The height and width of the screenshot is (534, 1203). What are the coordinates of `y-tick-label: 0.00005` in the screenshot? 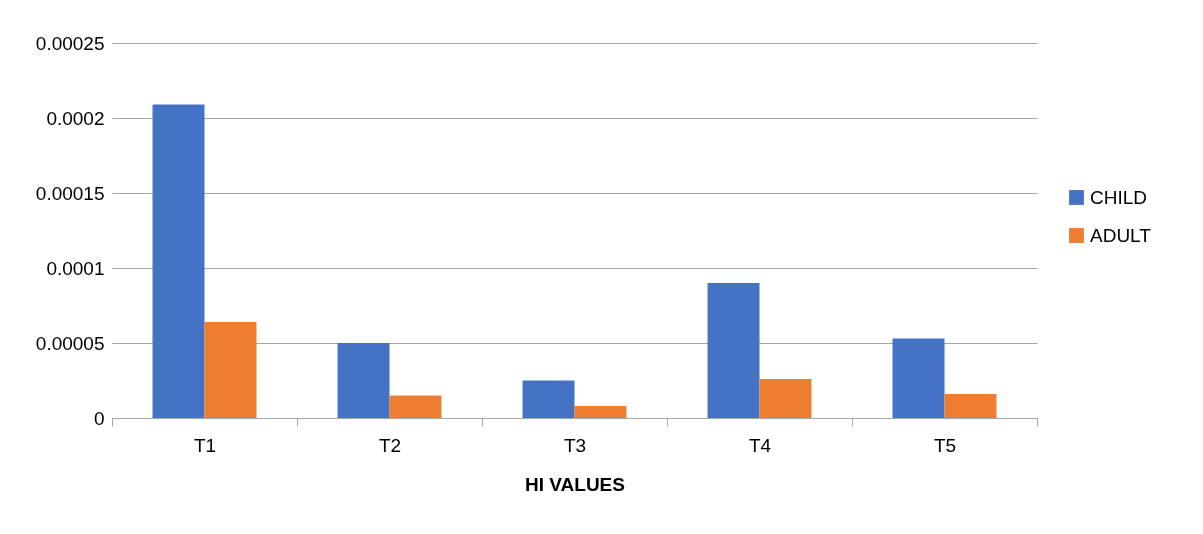 It's located at (70, 343).